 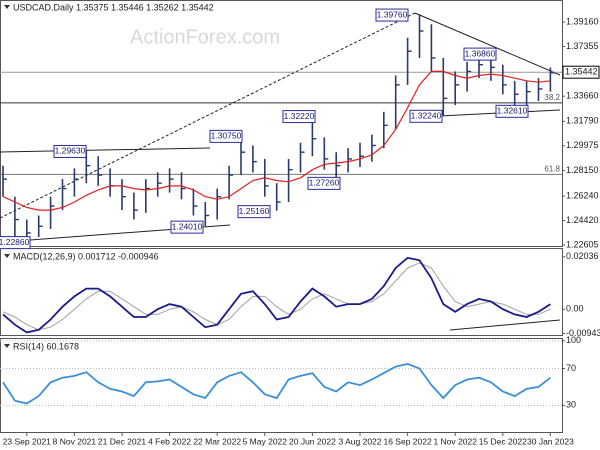 I want to click on x-tick-label: 1 Nov 2022, so click(x=455, y=441).